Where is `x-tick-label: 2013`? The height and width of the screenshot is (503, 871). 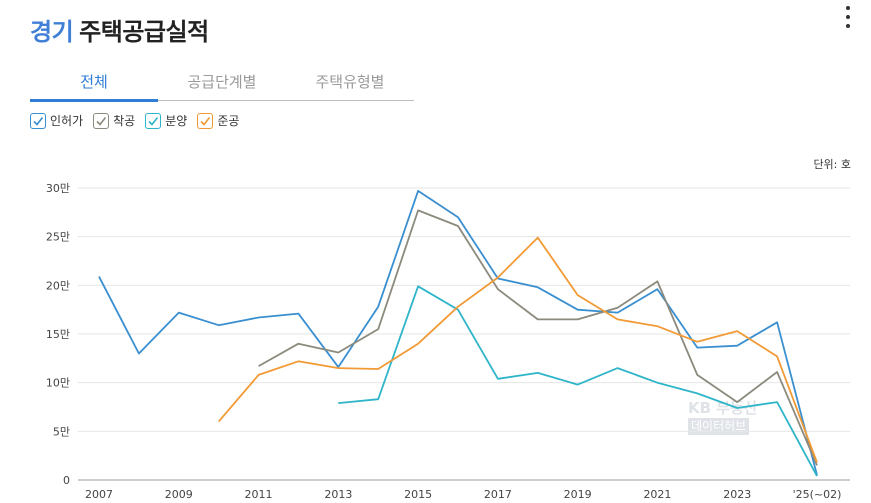 x-tick-label: 2013 is located at coordinates (338, 494).